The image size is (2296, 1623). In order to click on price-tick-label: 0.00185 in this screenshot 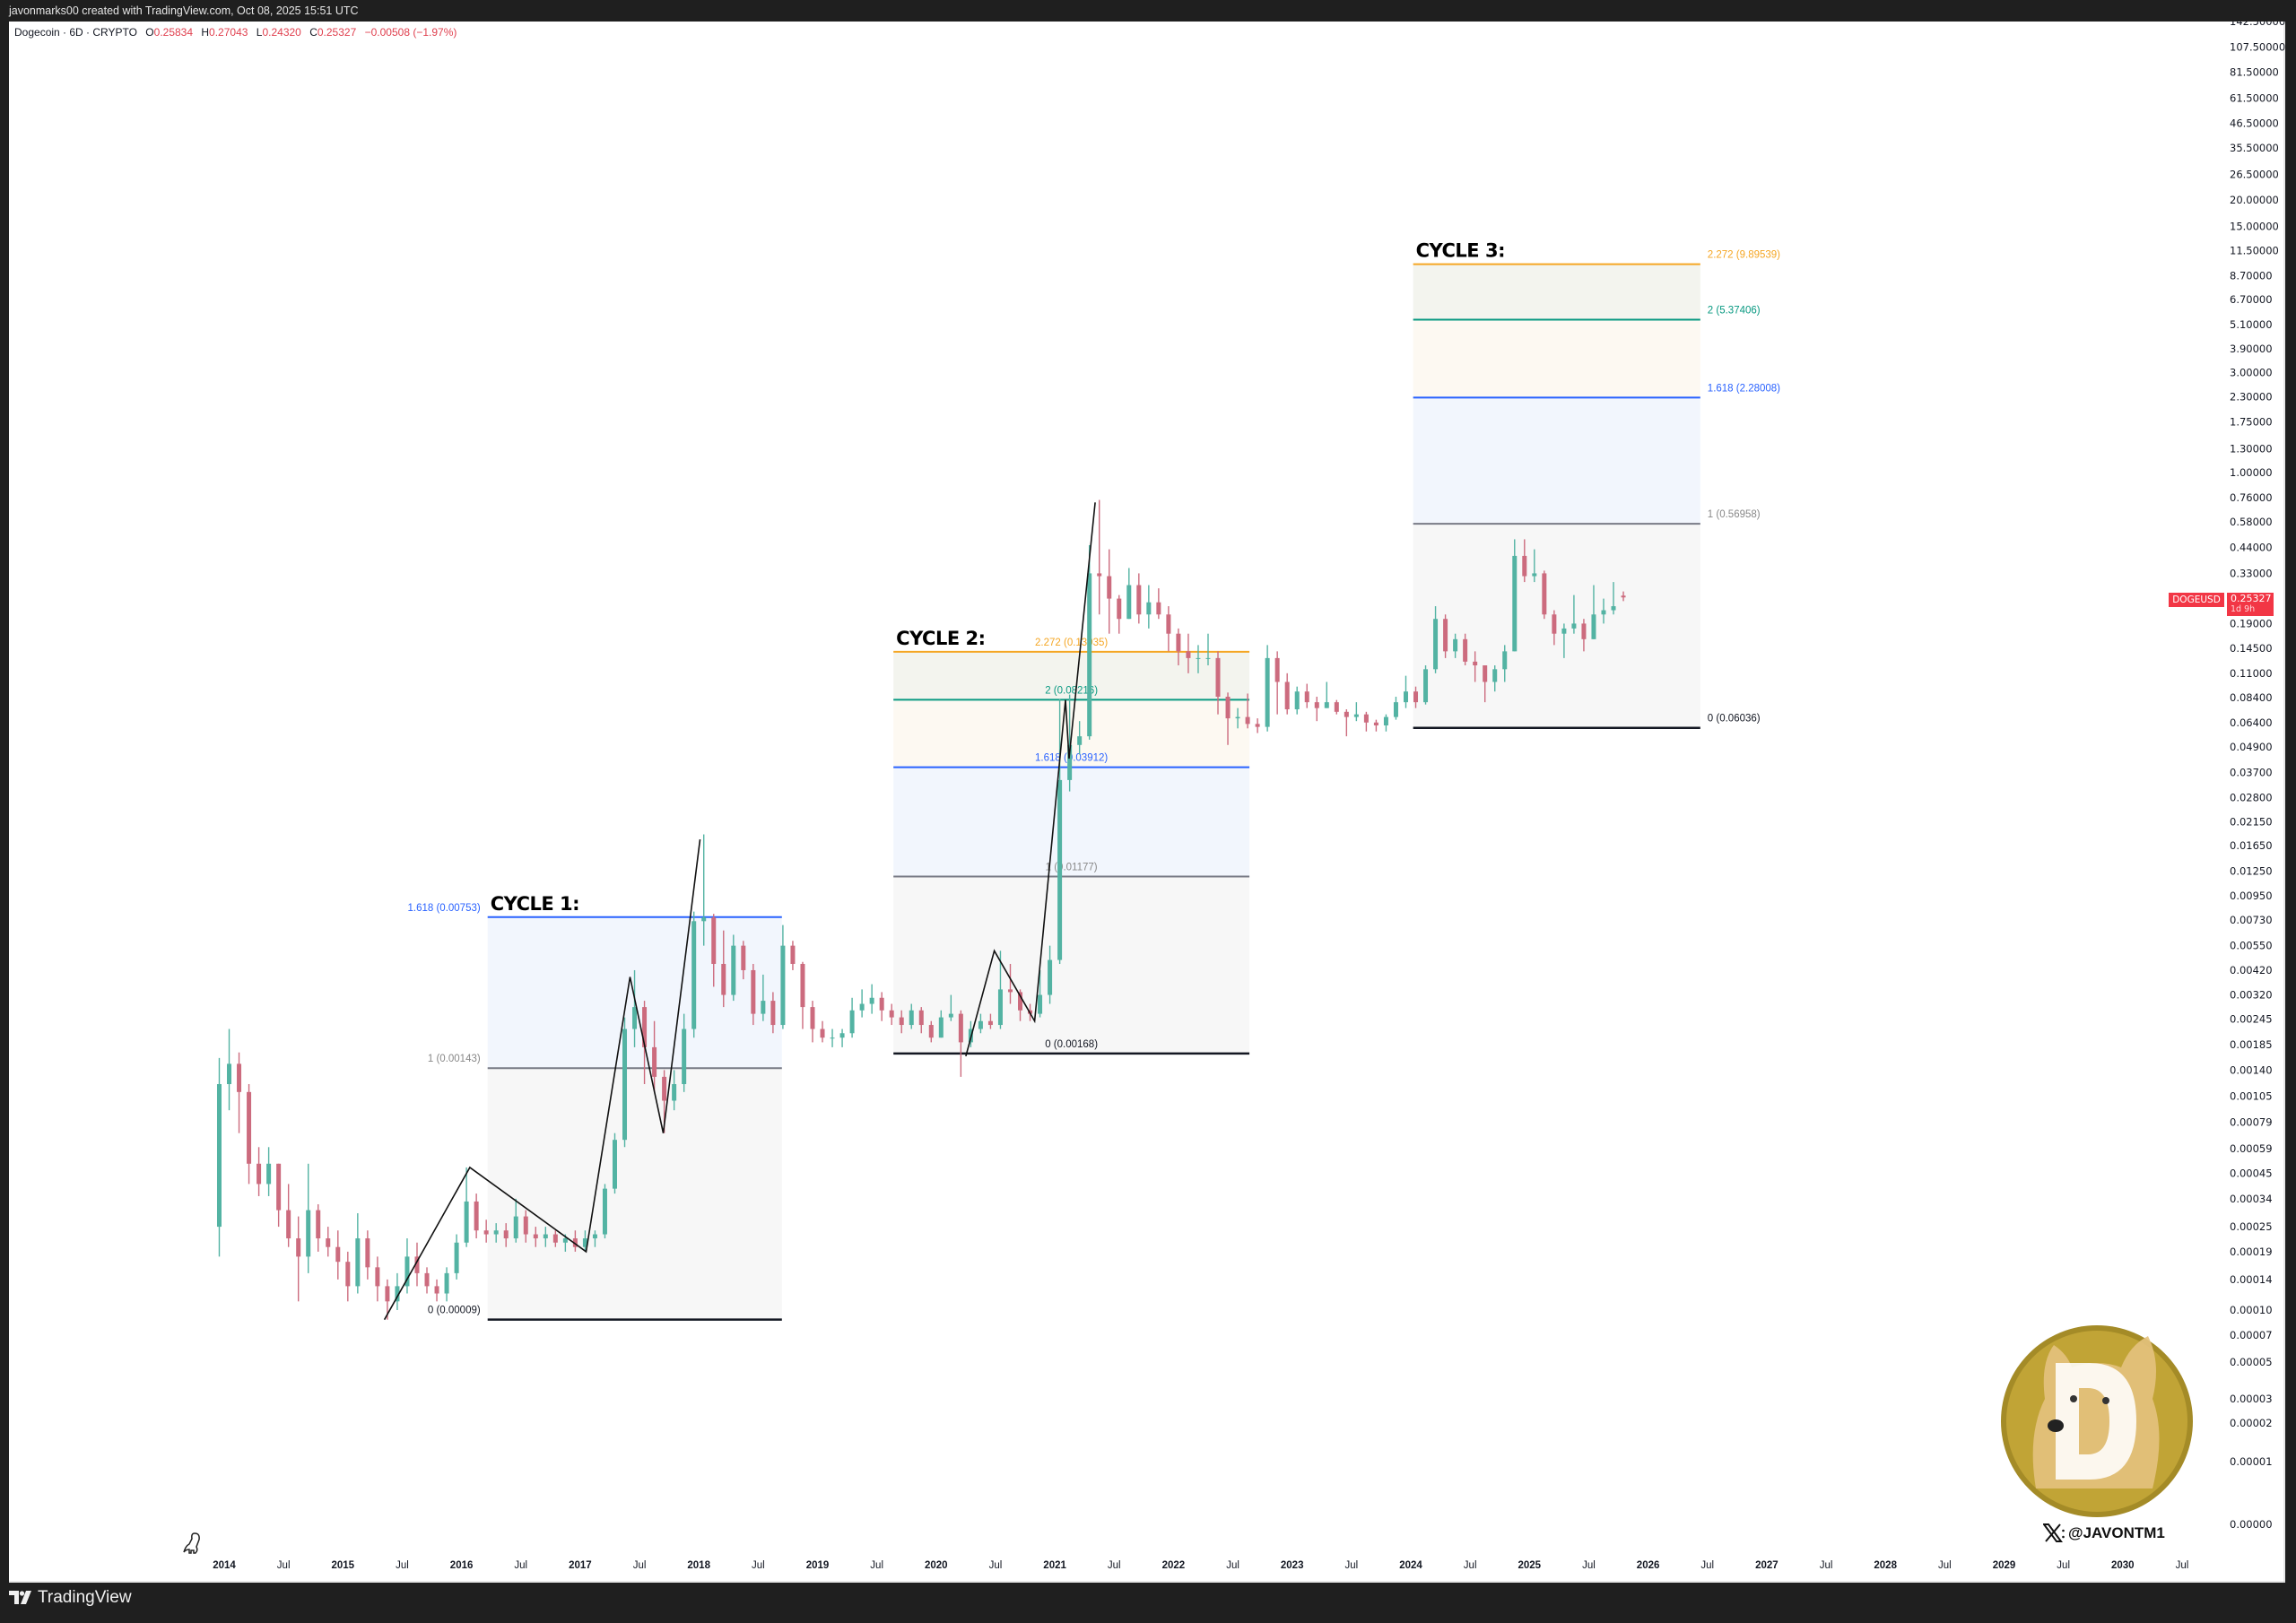, I will do `click(2251, 1044)`.